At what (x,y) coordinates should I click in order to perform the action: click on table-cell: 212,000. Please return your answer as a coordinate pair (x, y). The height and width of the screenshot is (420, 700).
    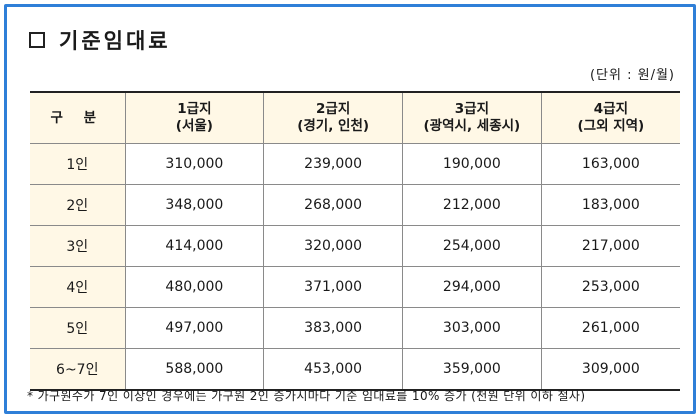
    Looking at the image, I should click on (472, 205).